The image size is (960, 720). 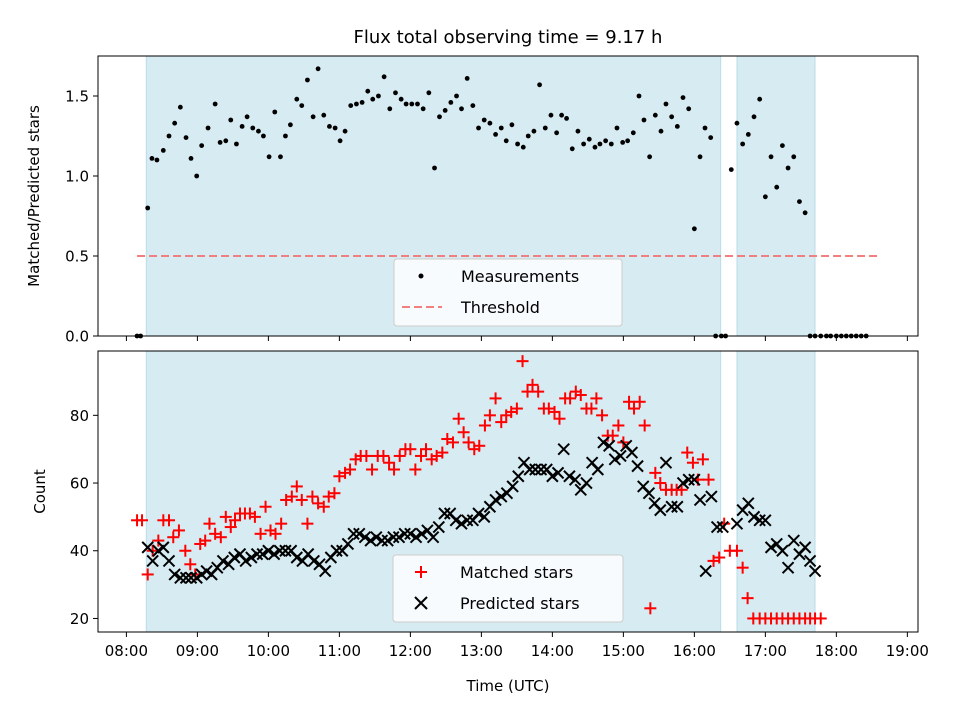 What do you see at coordinates (84, 517) in the screenshot?
I see `bottom-panel-y-ticks: 20 40 60 80` at bounding box center [84, 517].